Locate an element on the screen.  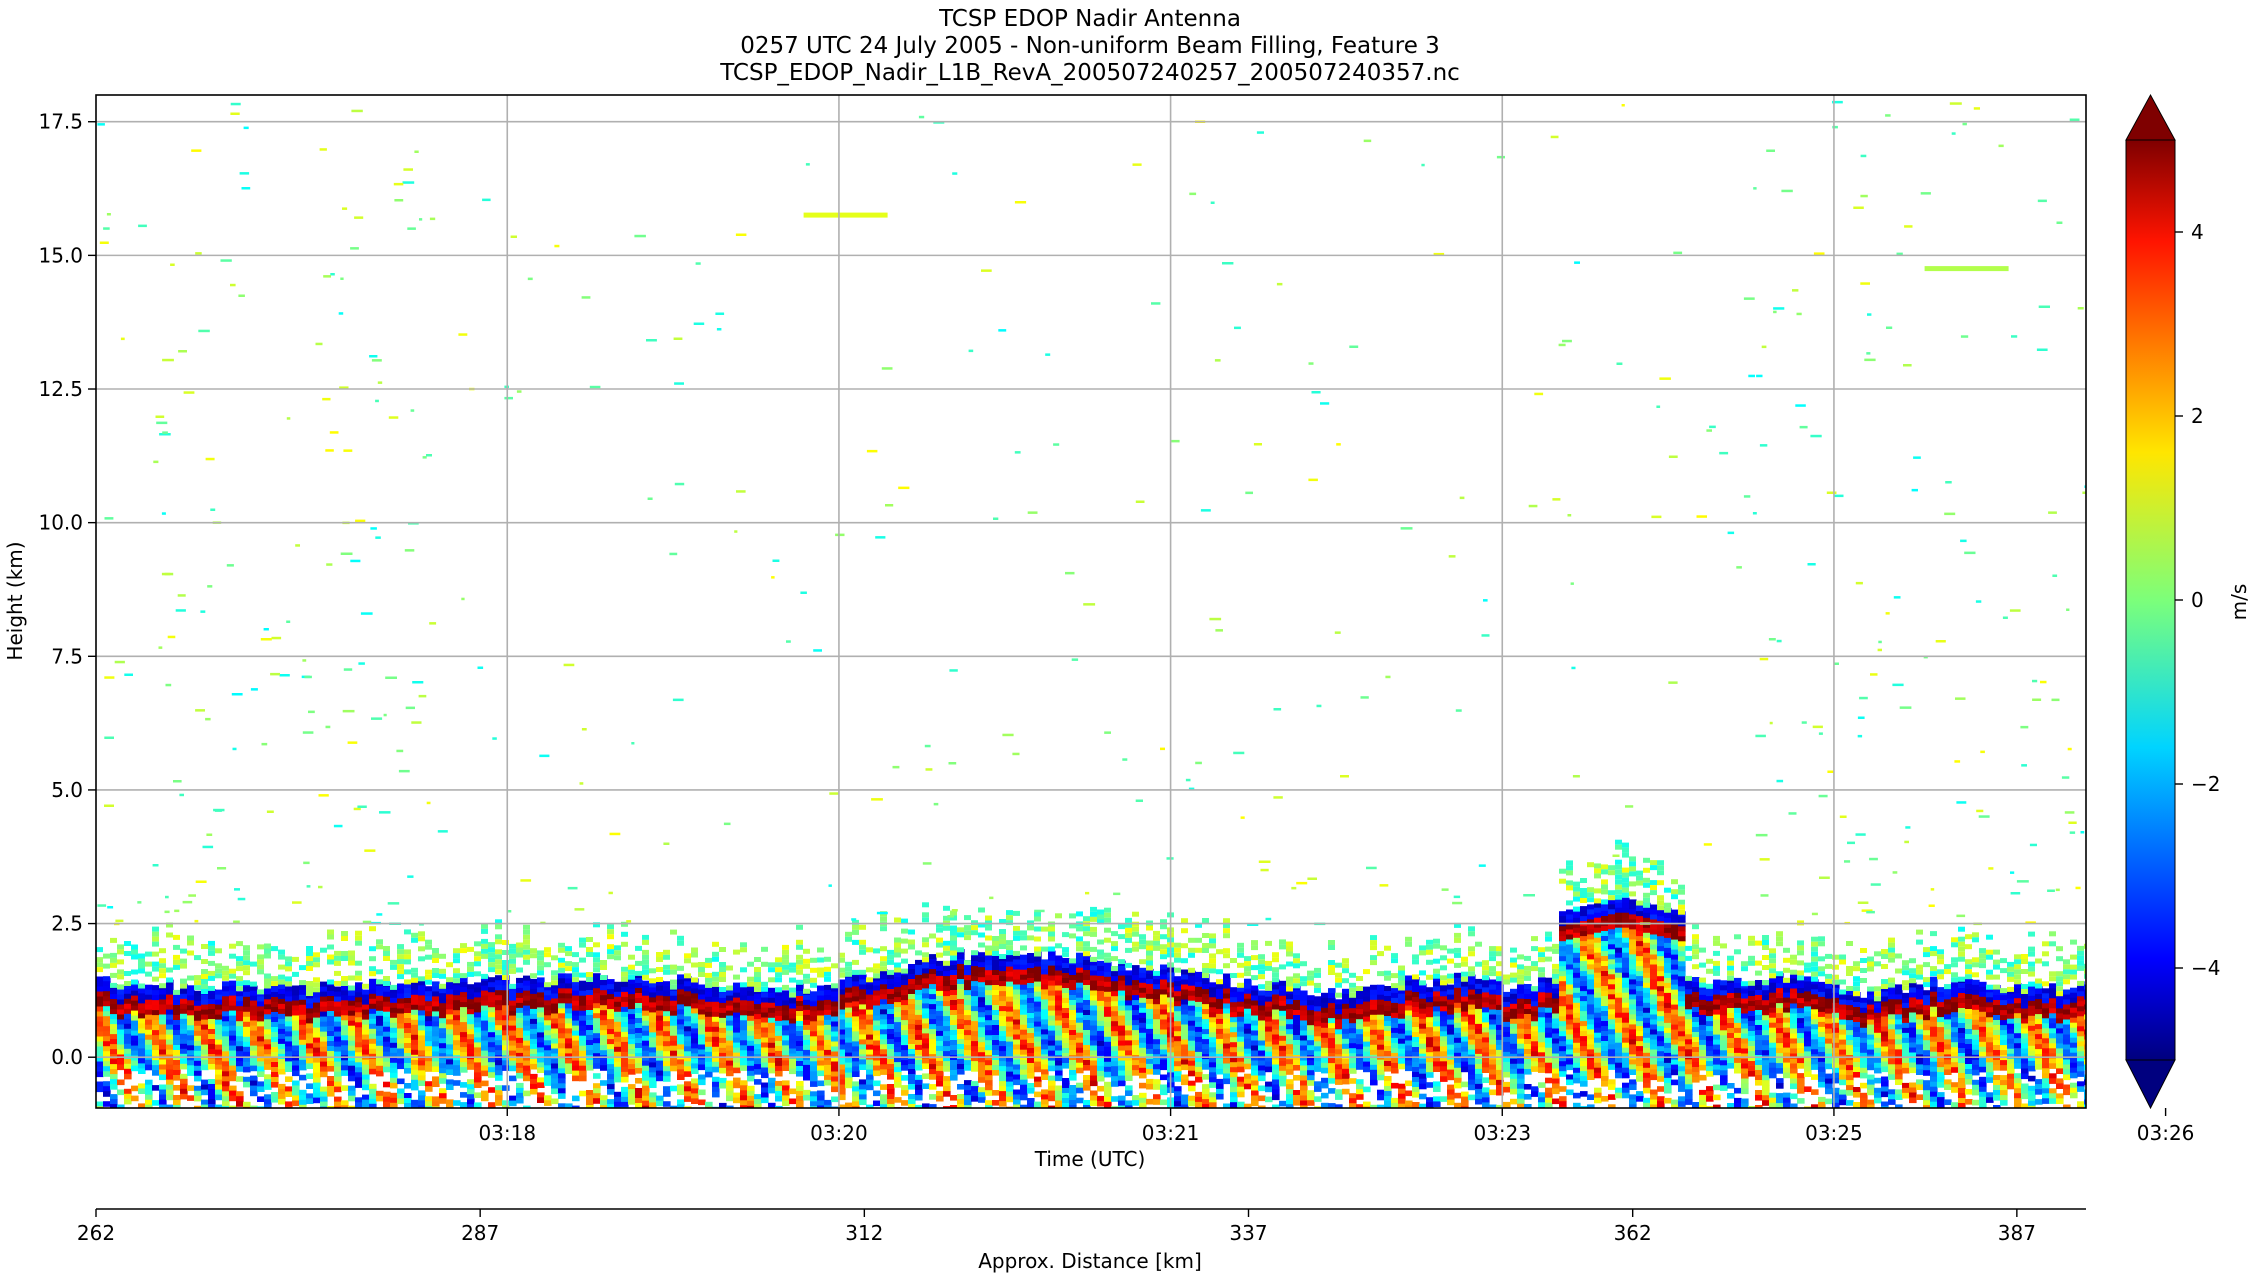
colorbar-ticks: 4 2 0 −2 −4 is located at coordinates (2197, 600).